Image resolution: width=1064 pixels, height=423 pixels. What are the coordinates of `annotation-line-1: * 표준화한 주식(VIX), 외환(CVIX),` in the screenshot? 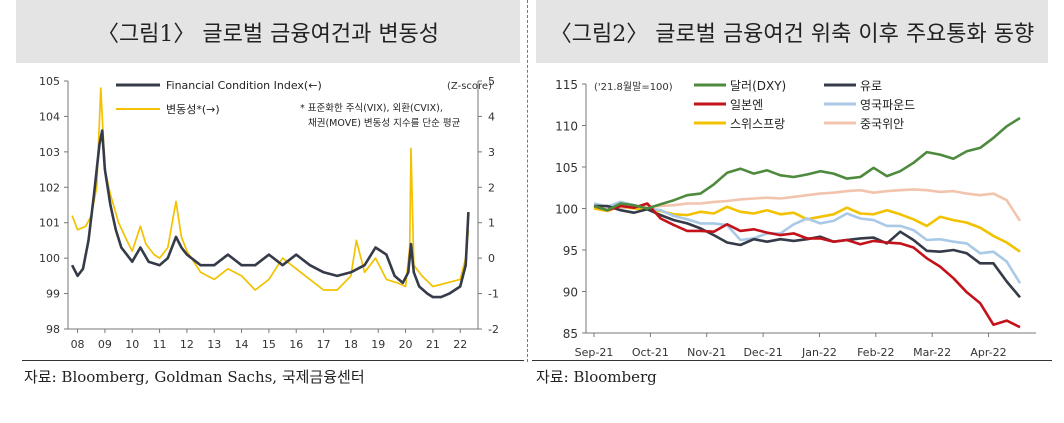 It's located at (371, 108).